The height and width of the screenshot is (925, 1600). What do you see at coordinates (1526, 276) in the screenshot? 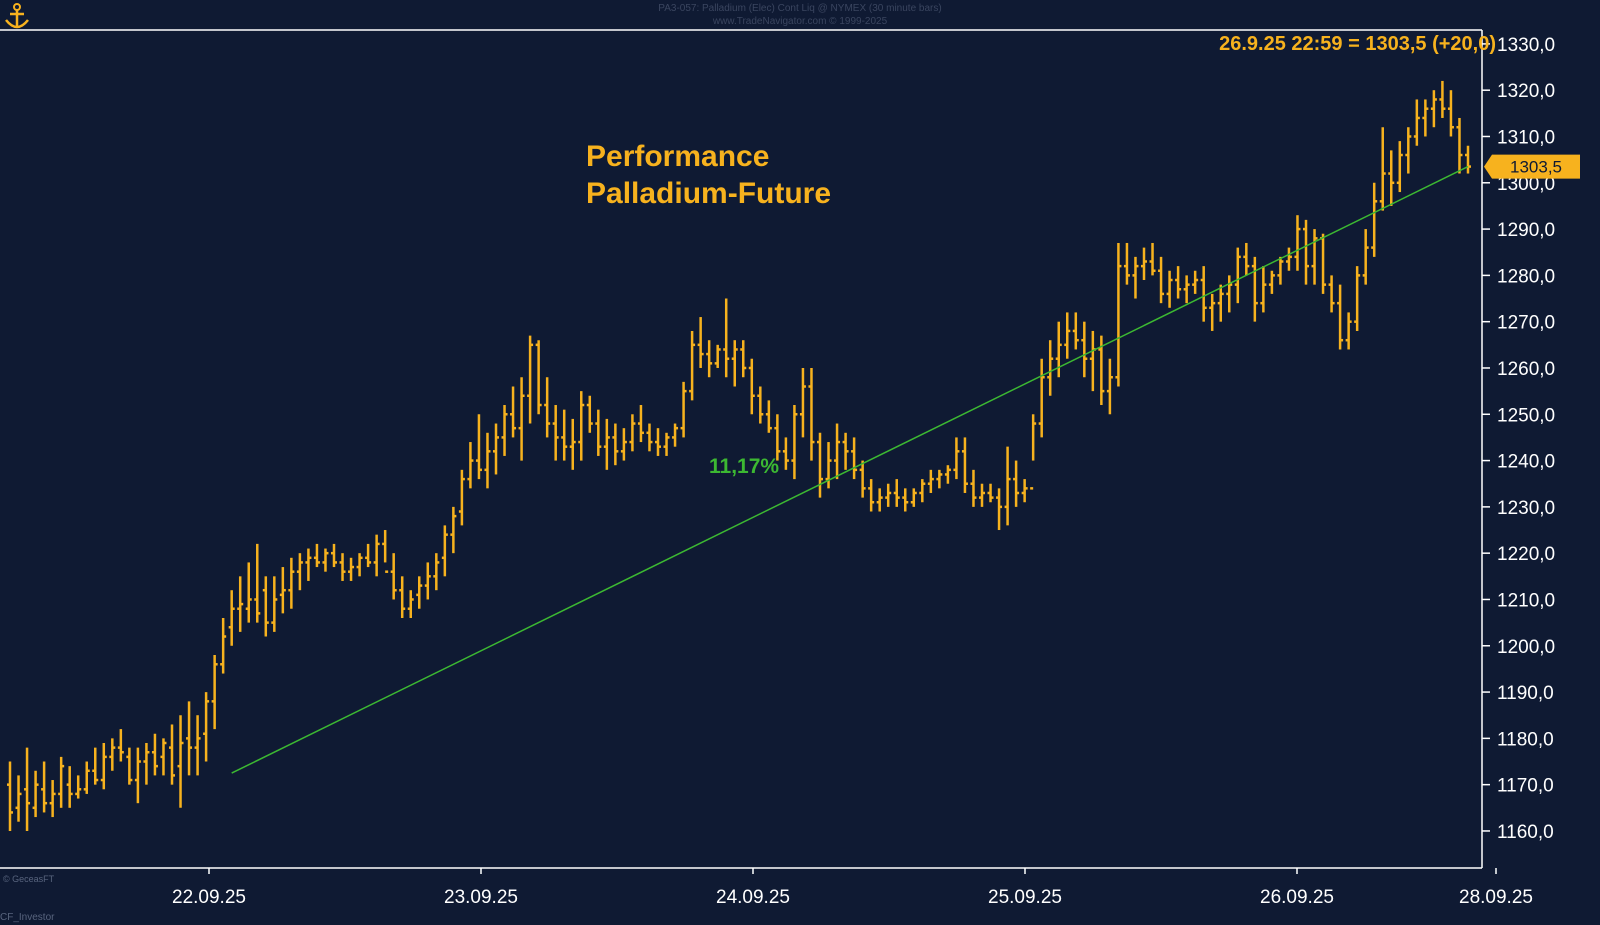
I see `y-tick-label: 1280,0` at bounding box center [1526, 276].